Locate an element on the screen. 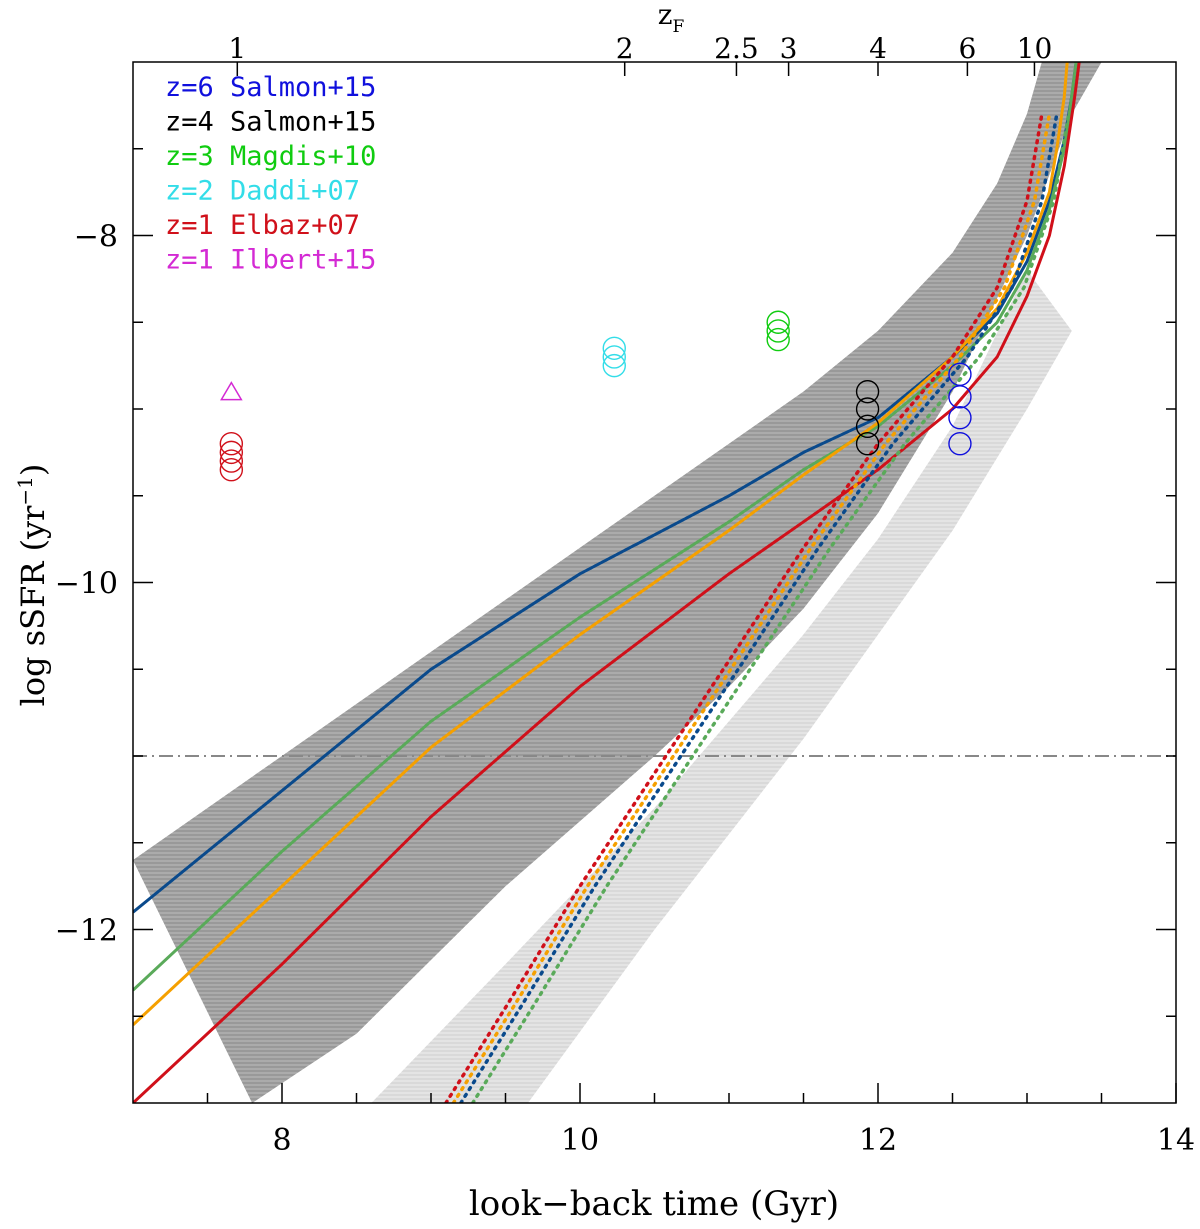 Image resolution: width=1200 pixels, height=1229 pixels. top-axis-label: zF is located at coordinates (671, 18).